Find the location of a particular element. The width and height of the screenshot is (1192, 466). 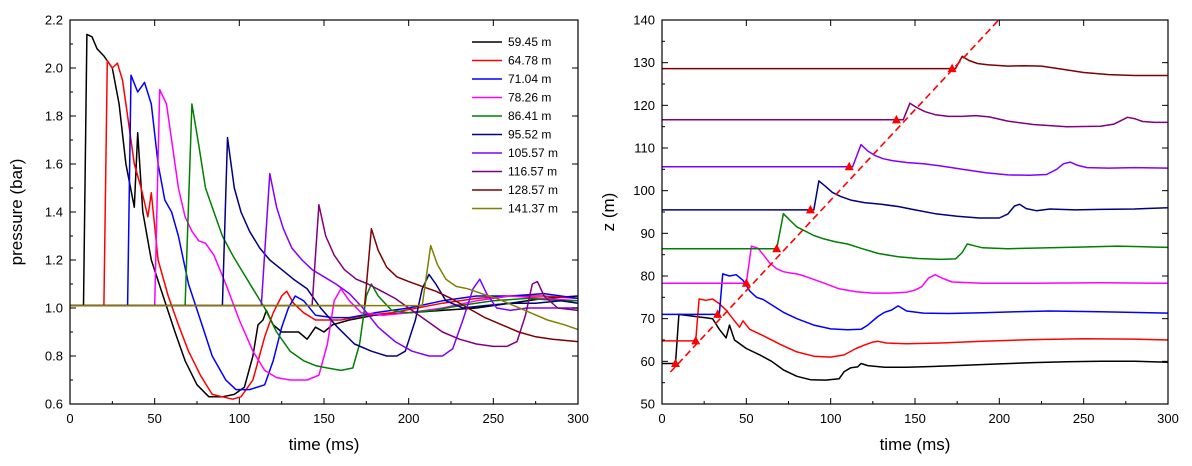

c1-y-tick-label: 100 is located at coordinates (644, 190).